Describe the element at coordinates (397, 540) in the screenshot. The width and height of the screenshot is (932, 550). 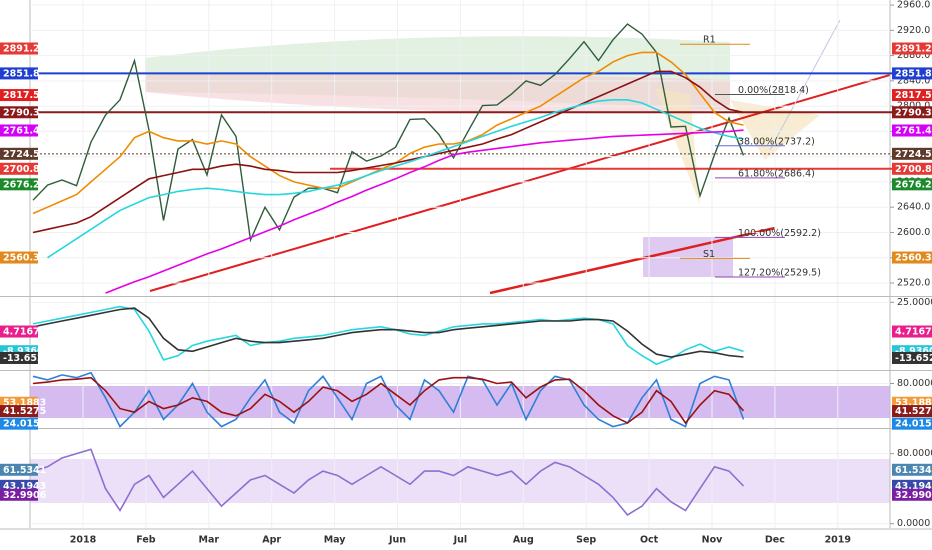
I see `x-tick-label: Jun` at that location.